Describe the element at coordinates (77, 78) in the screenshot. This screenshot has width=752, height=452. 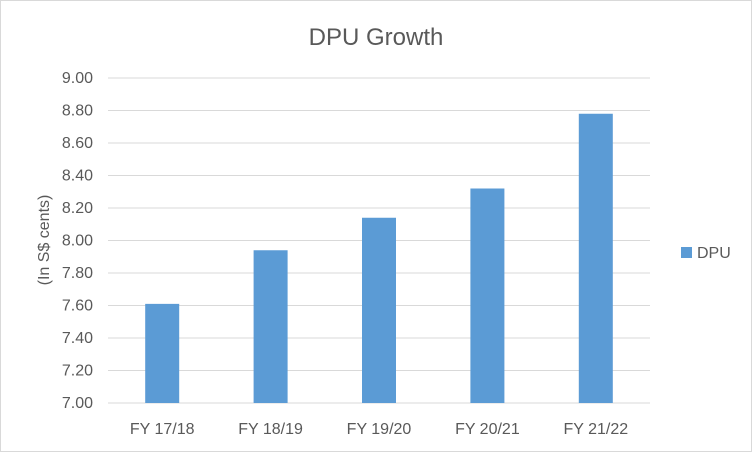
I see `y-tick-label: 9.00` at that location.